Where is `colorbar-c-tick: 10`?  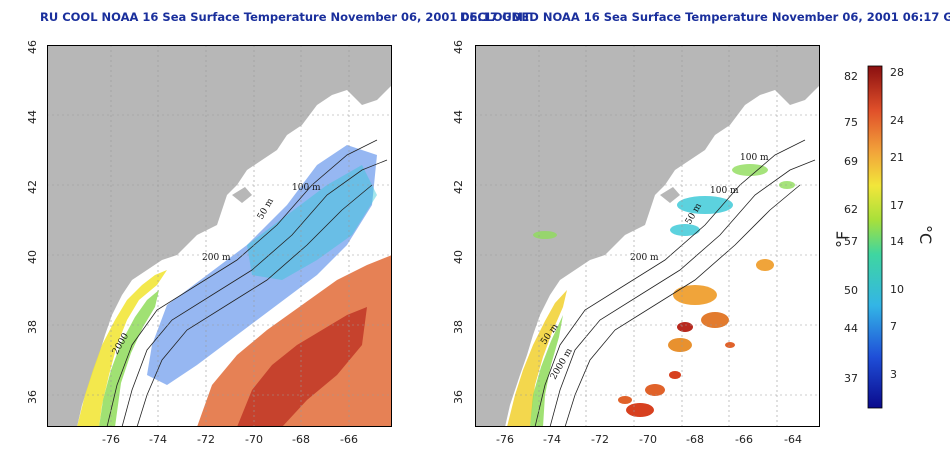 colorbar-c-tick: 10 is located at coordinates (897, 289).